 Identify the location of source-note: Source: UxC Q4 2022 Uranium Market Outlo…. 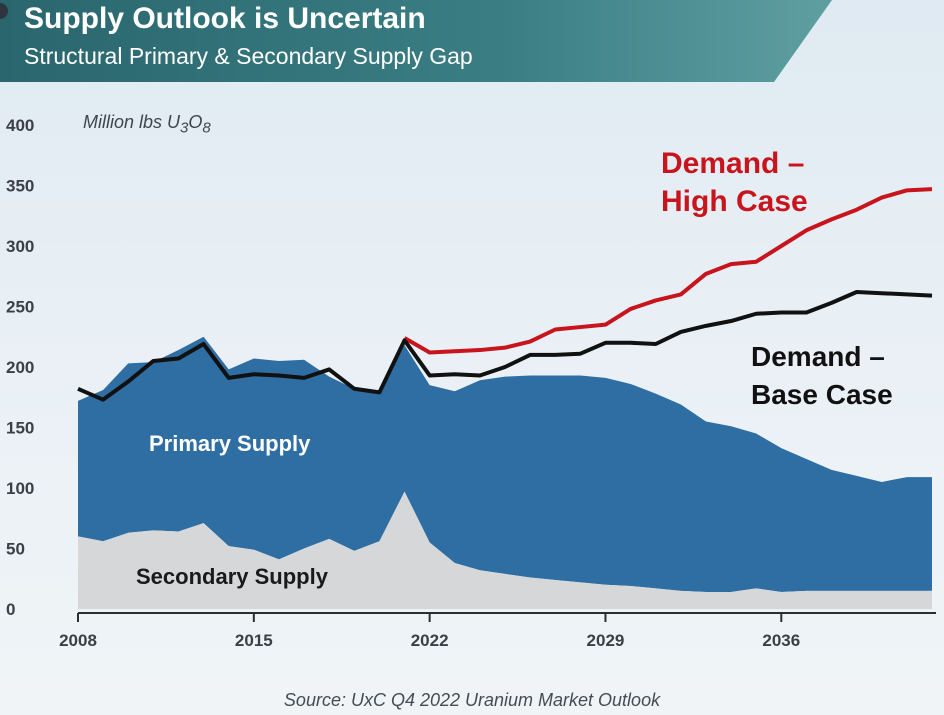
(472, 700).